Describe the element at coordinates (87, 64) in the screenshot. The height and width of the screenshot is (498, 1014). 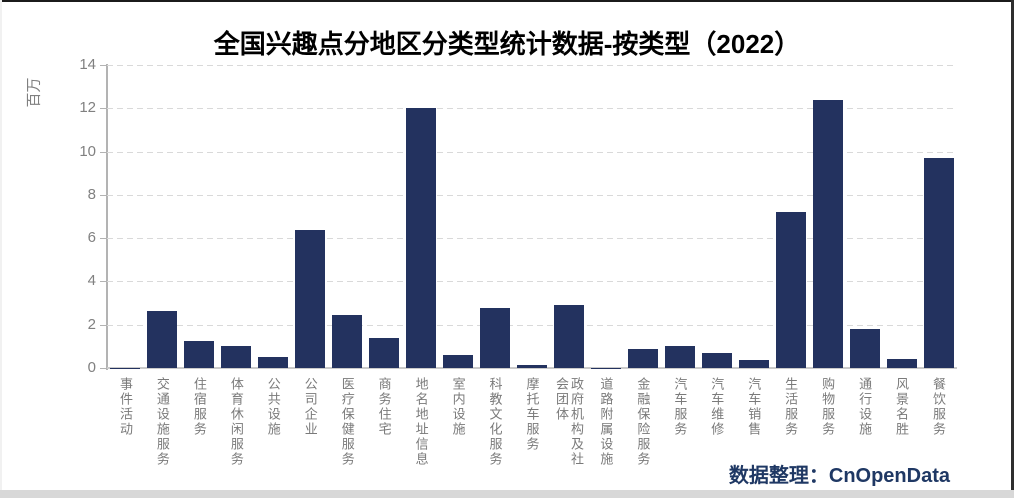
I see `y-tick-label-14: 14` at that location.